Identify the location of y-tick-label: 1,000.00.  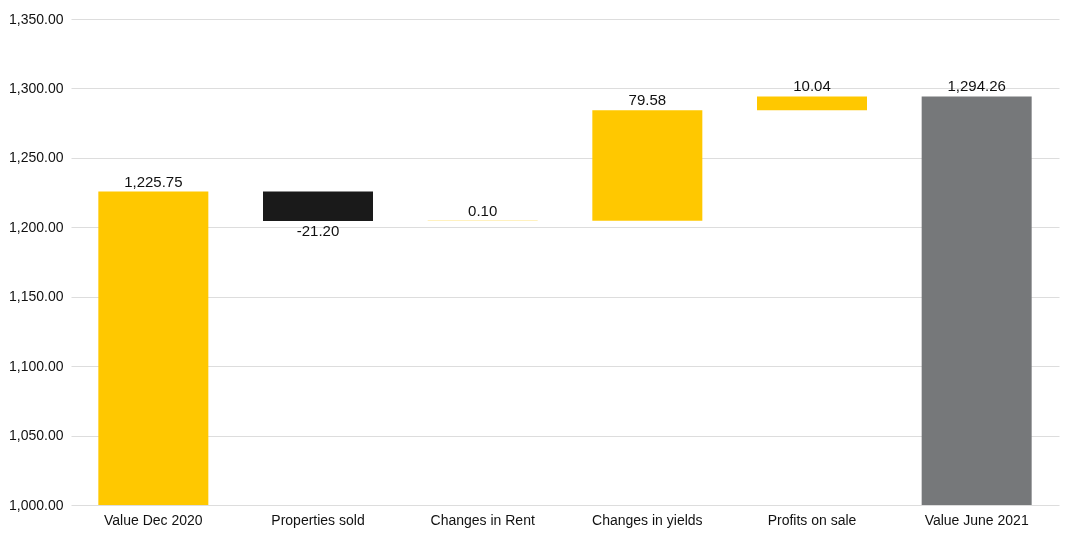
(36, 504).